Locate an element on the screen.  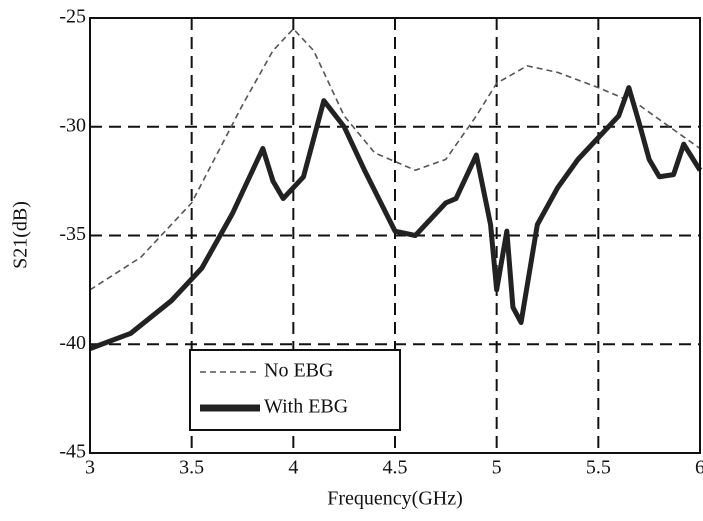
x-tick-label: 3.5 is located at coordinates (191, 468).